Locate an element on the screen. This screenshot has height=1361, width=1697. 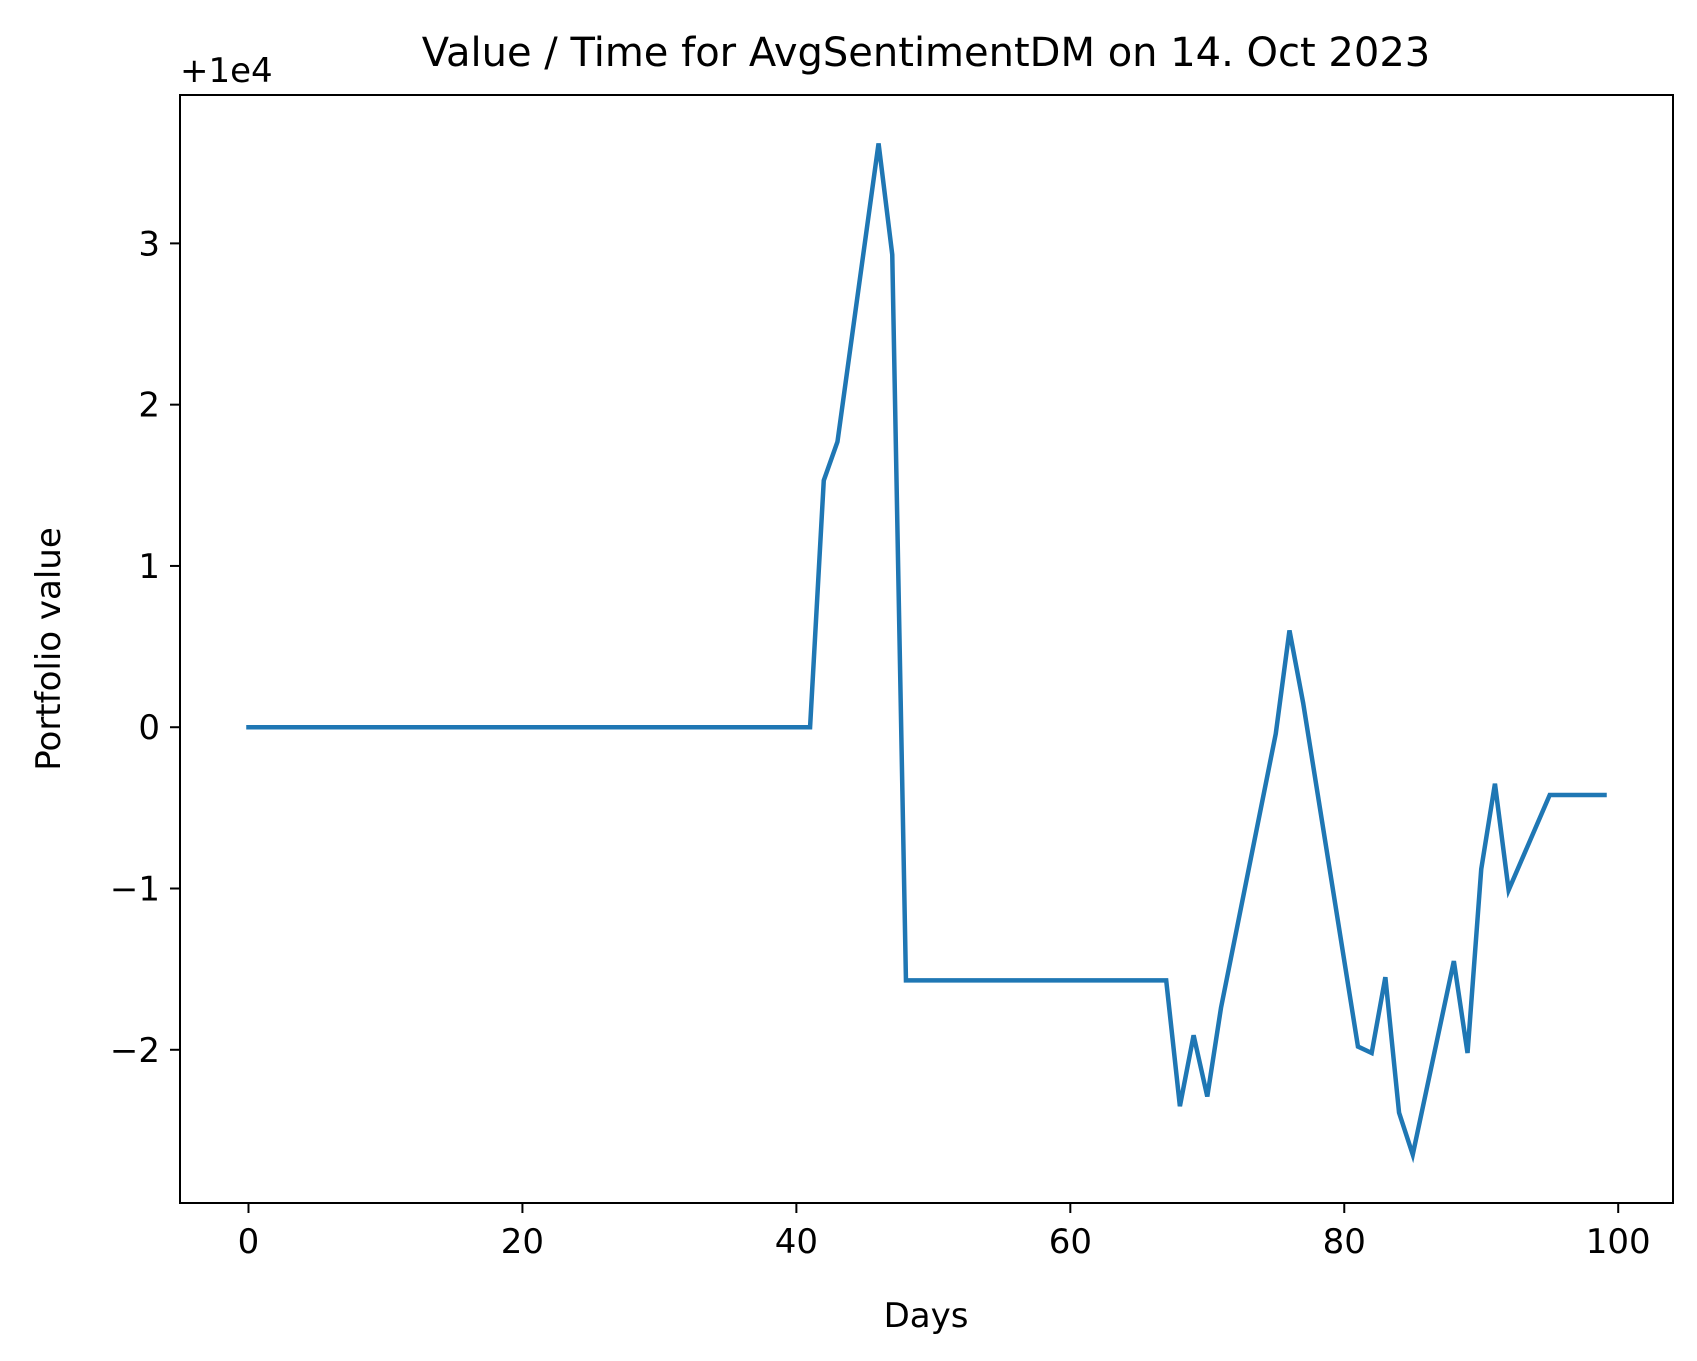
y-tick-label: 2 is located at coordinates (149, 406).